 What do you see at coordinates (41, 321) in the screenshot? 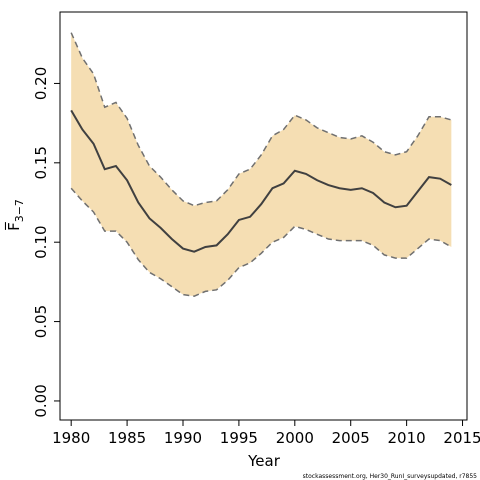
I see `y-tick-label: 0.05` at bounding box center [41, 321].